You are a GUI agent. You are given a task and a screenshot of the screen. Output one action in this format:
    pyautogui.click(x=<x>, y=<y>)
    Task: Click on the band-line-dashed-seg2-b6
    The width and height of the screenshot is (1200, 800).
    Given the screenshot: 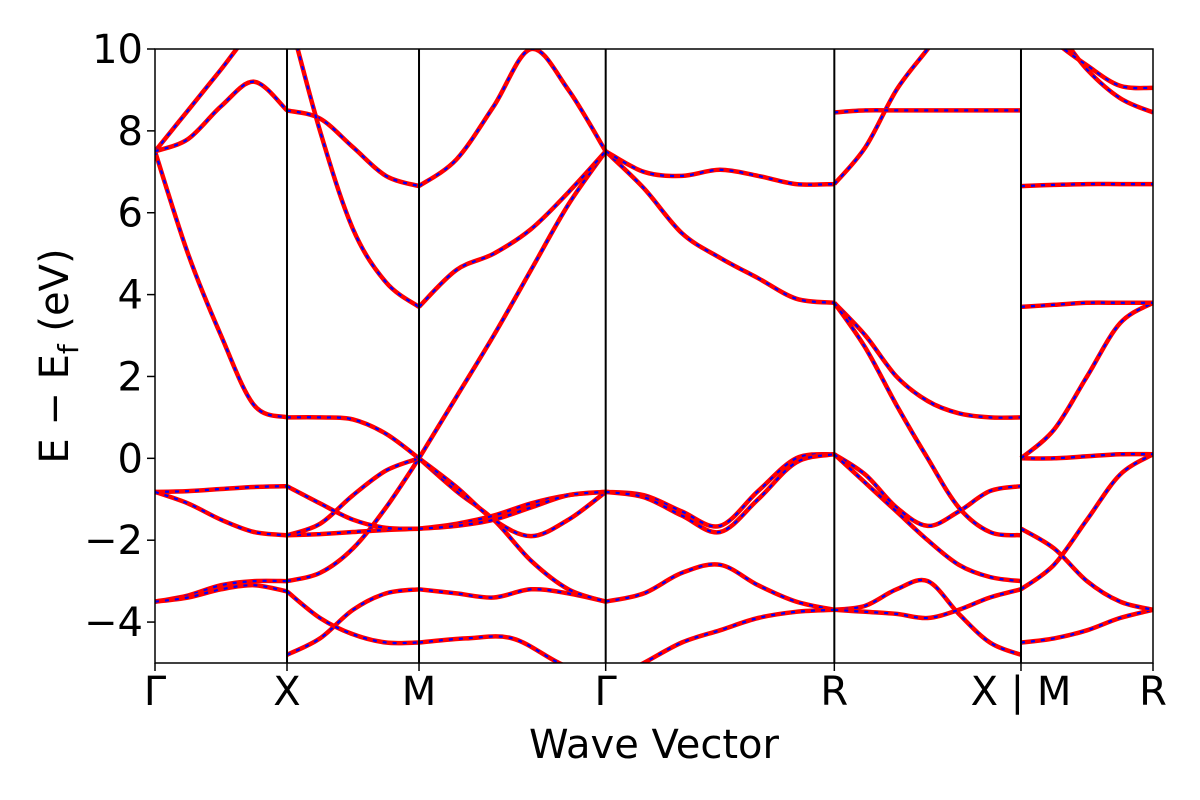 What is the action you would take?
    pyautogui.click(x=512, y=304)
    